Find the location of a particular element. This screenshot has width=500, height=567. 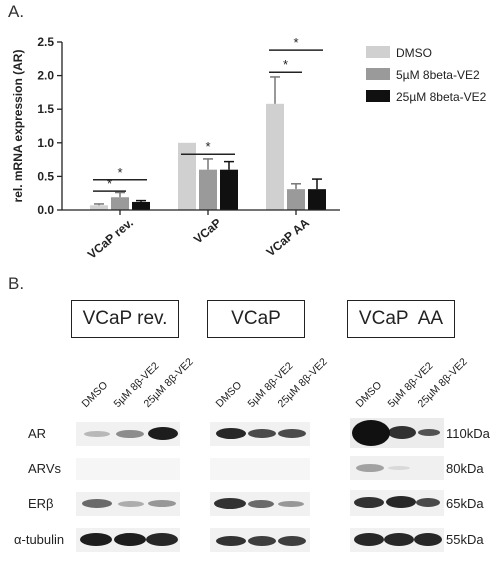

blot-group-label-vcap: VCaP is located at coordinates (256, 319).